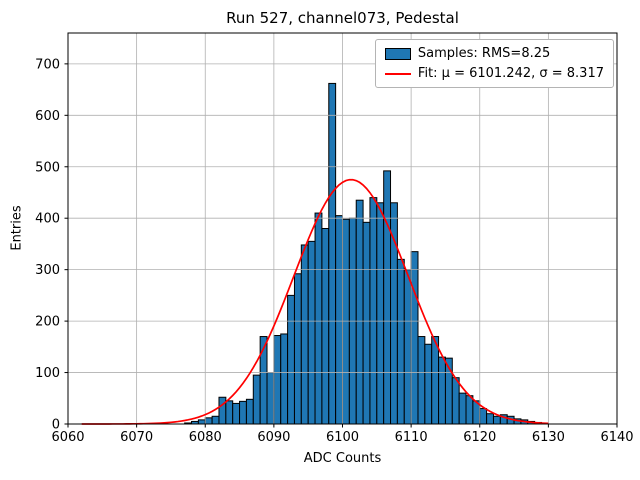 This screenshot has width=640, height=480. I want to click on y-axis-label: Entries, so click(17, 228).